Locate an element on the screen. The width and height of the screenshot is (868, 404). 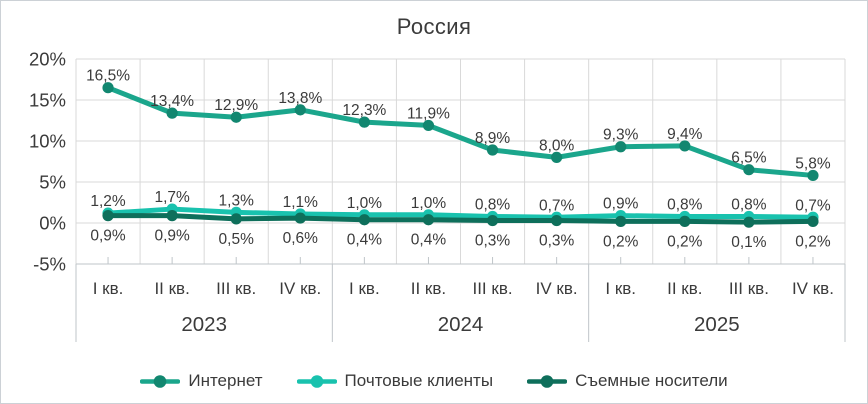
chart-legend: Интернет Почтовые клиенты Съемные носители is located at coordinates (434, 381).